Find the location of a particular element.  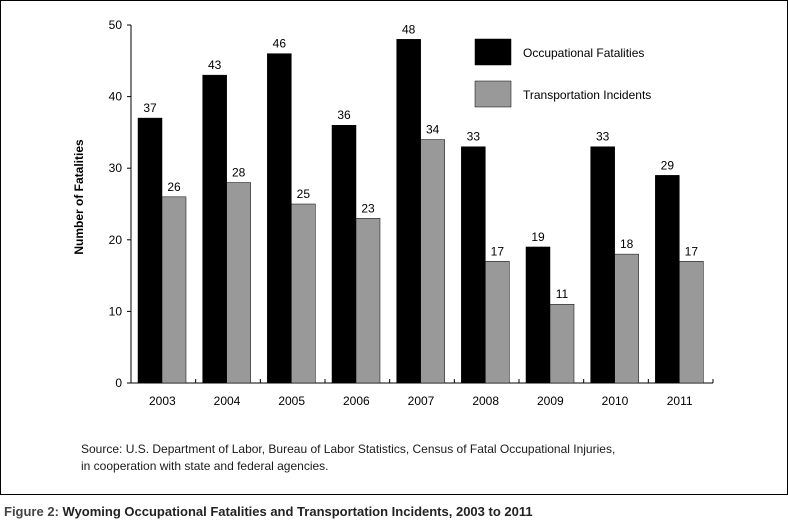

data-label: 18 is located at coordinates (627, 244).